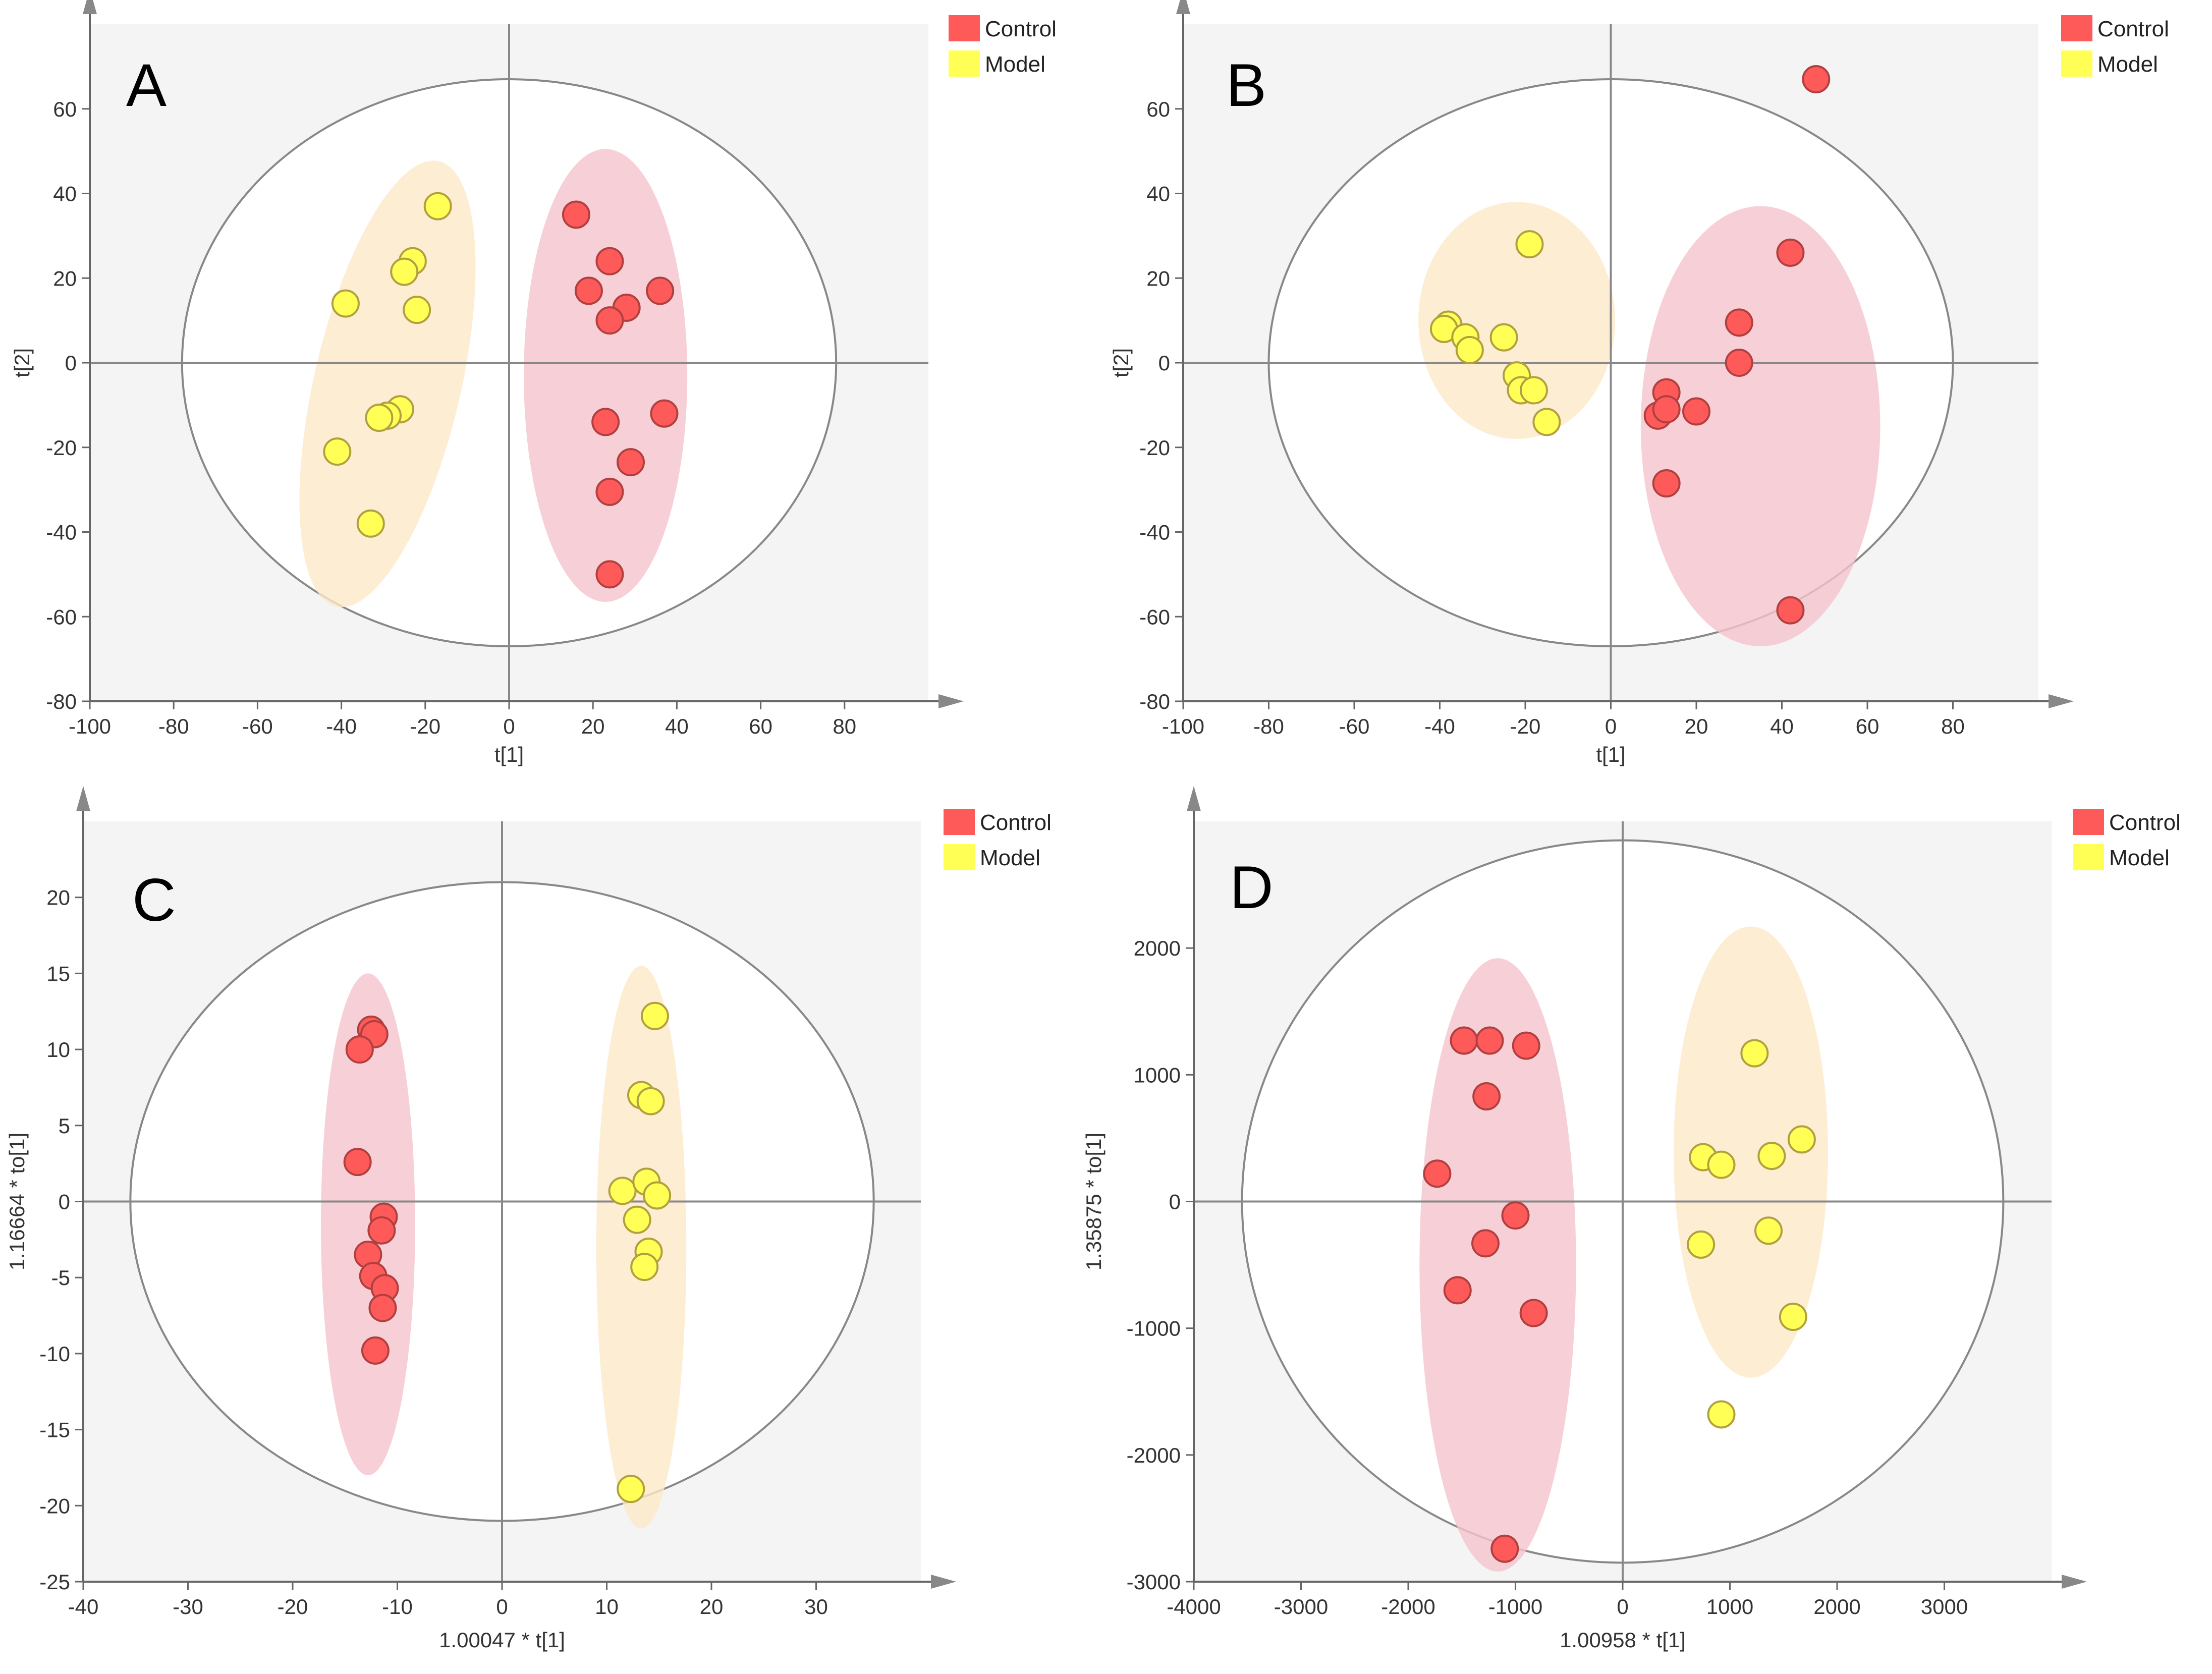 This screenshot has height=1674, width=2212. I want to click on y-tick-label: 2000, so click(1157, 948).